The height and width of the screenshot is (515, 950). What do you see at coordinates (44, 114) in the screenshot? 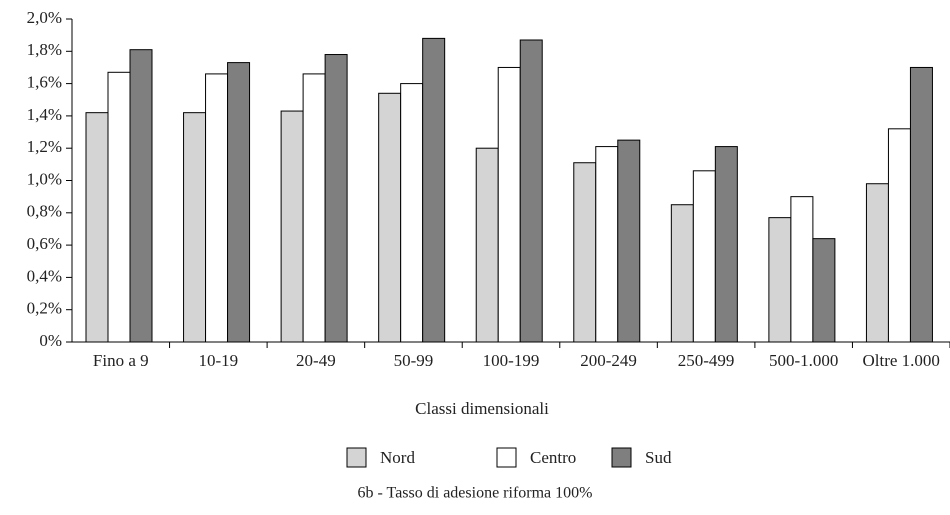
I see `y-tick-label: 1,4%` at bounding box center [44, 114].